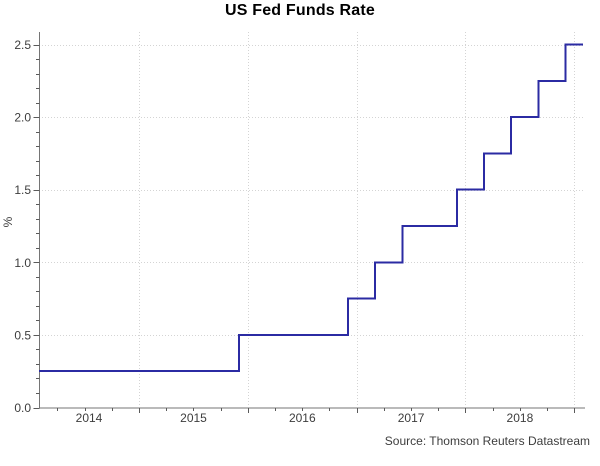 The width and height of the screenshot is (600, 466). Describe the element at coordinates (520, 418) in the screenshot. I see `x-tick-label: 2018` at that location.